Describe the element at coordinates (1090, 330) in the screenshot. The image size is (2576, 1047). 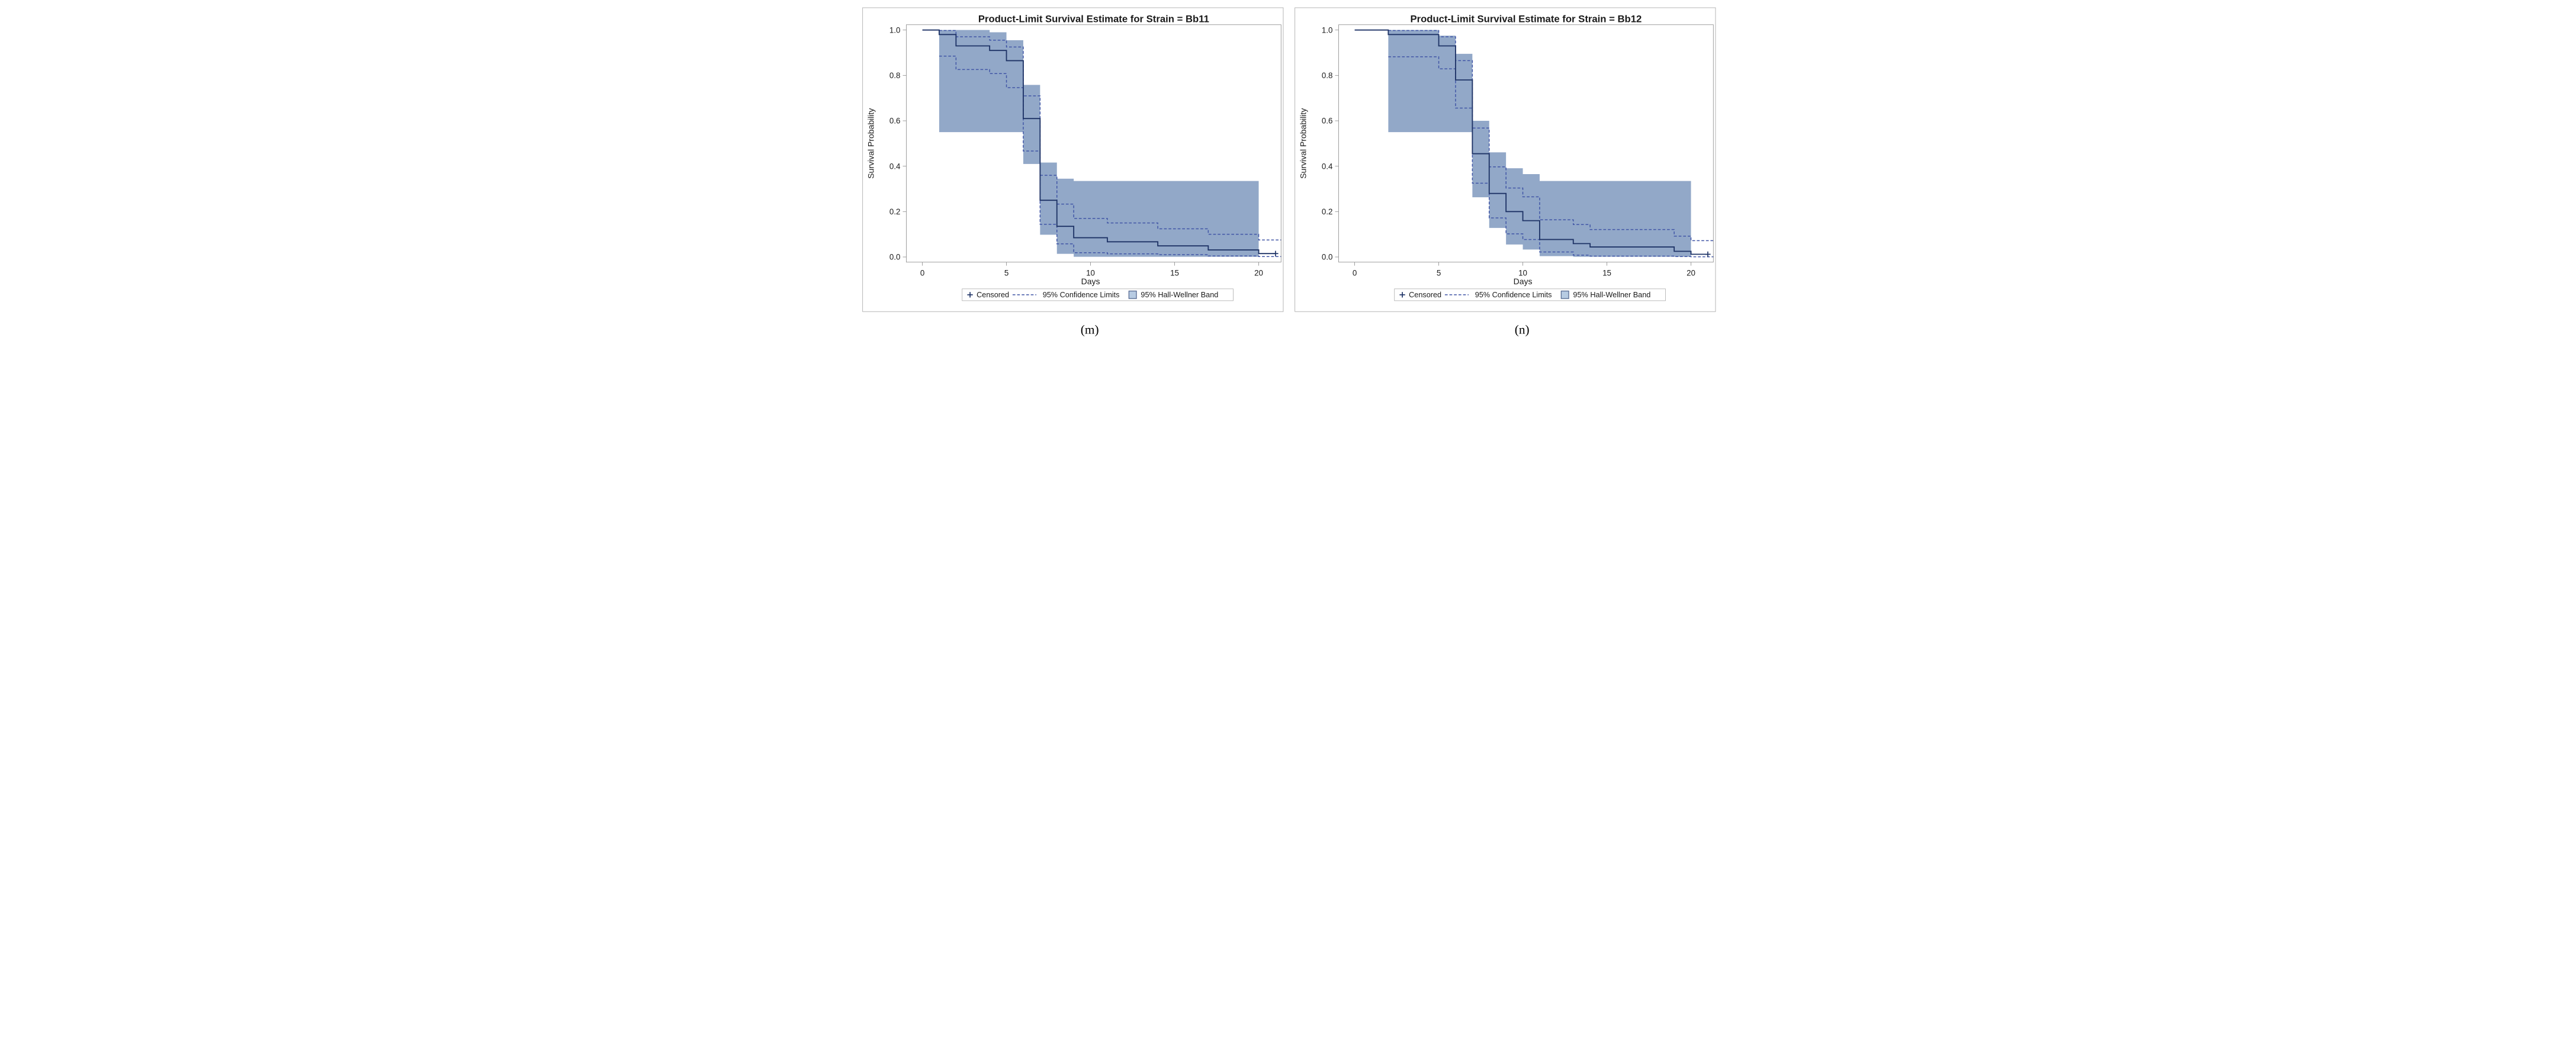
I see `panel-caption: (m)` at that location.